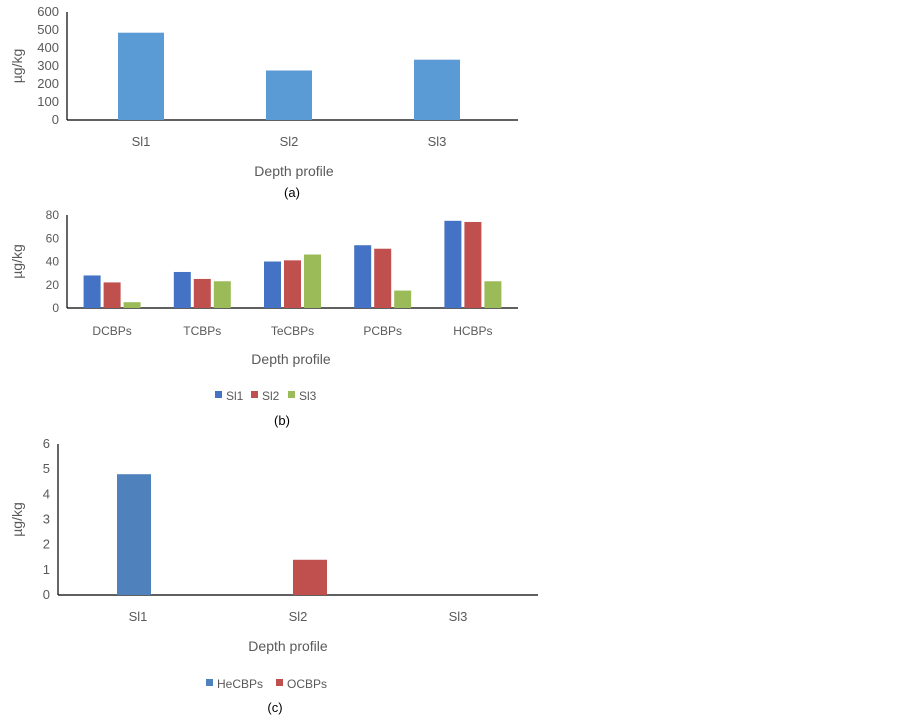 The image size is (902, 715). Describe the element at coordinates (92, 291) in the screenshot. I see `bar-sl1-dcbps` at that location.